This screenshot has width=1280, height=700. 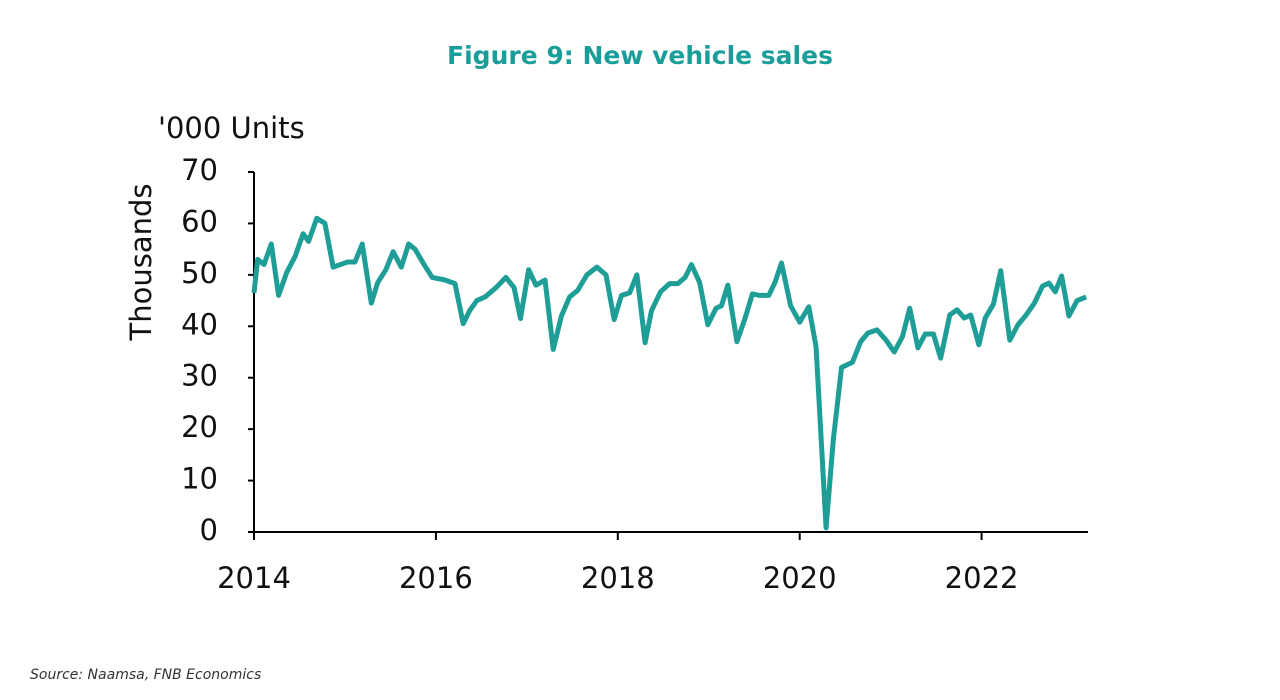 I want to click on x-tick-label: 2020, so click(x=800, y=578).